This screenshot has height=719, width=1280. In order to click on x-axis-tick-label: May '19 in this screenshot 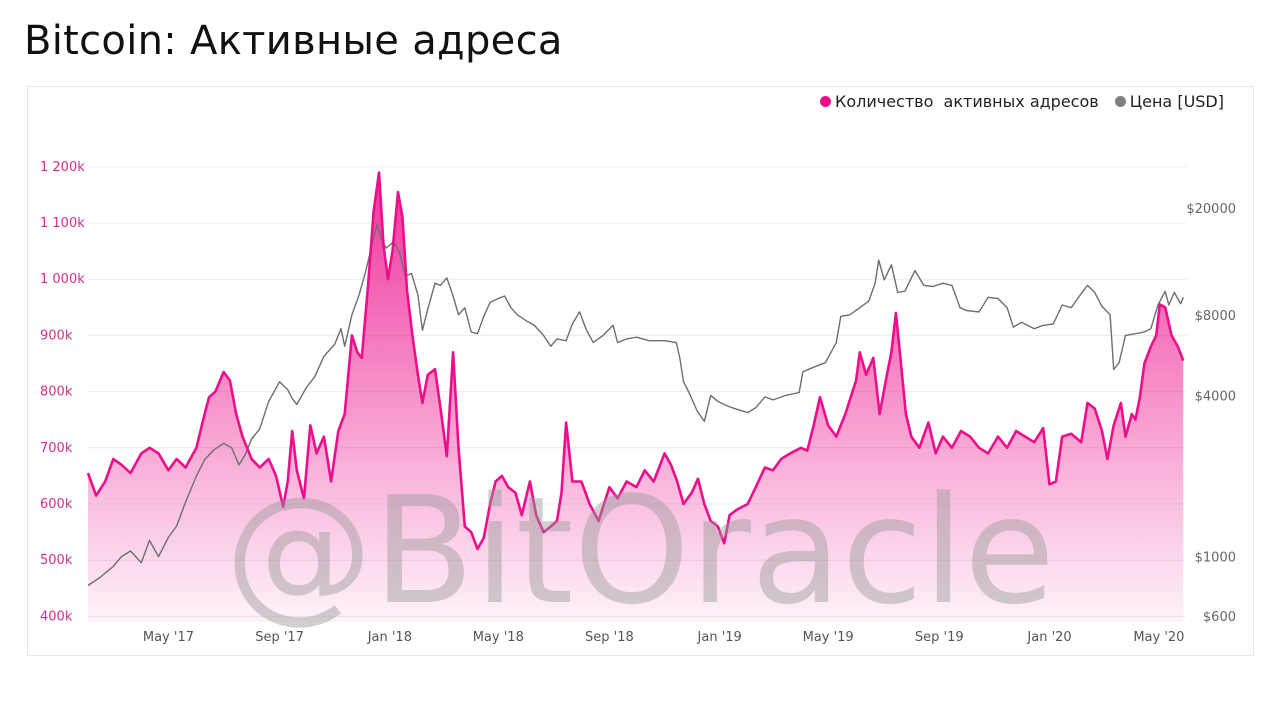, I will do `click(828, 637)`.